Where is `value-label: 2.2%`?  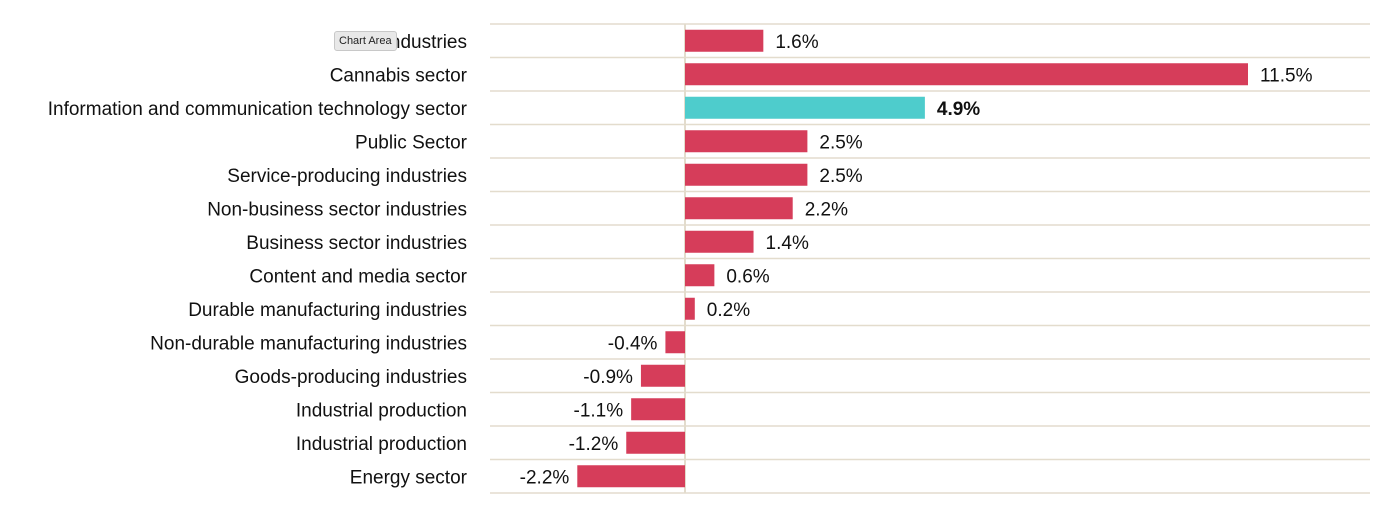
value-label: 2.2% is located at coordinates (826, 209).